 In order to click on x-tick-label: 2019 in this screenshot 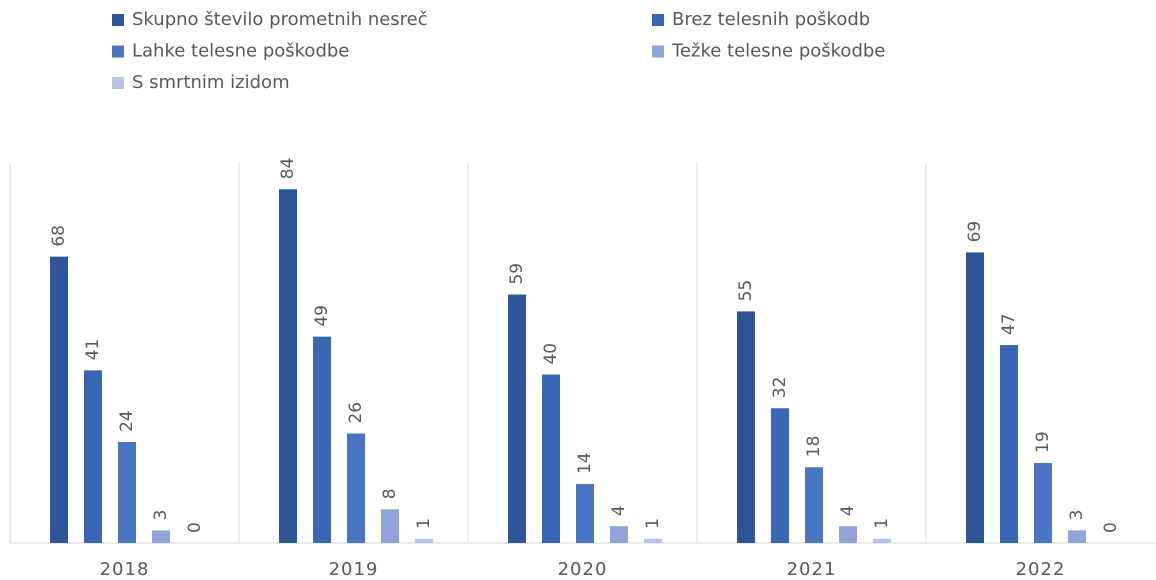, I will do `click(354, 569)`.